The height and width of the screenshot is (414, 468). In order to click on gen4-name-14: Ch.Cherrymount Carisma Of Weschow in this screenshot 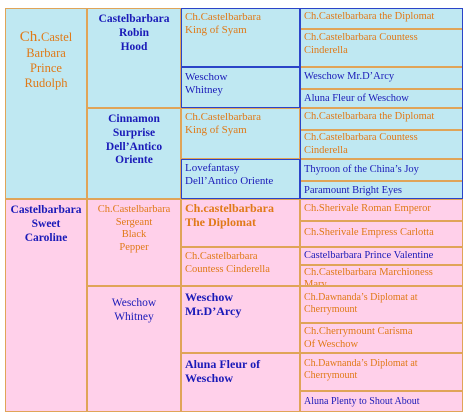, I will do `click(358, 338)`.